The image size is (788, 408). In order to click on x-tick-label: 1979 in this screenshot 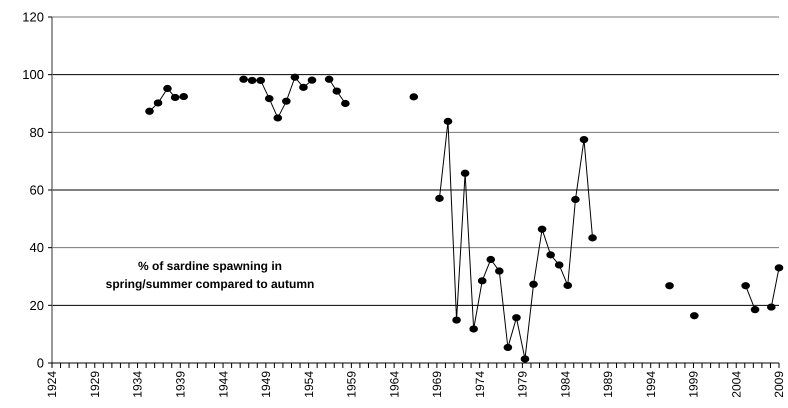, I will do `click(523, 384)`.